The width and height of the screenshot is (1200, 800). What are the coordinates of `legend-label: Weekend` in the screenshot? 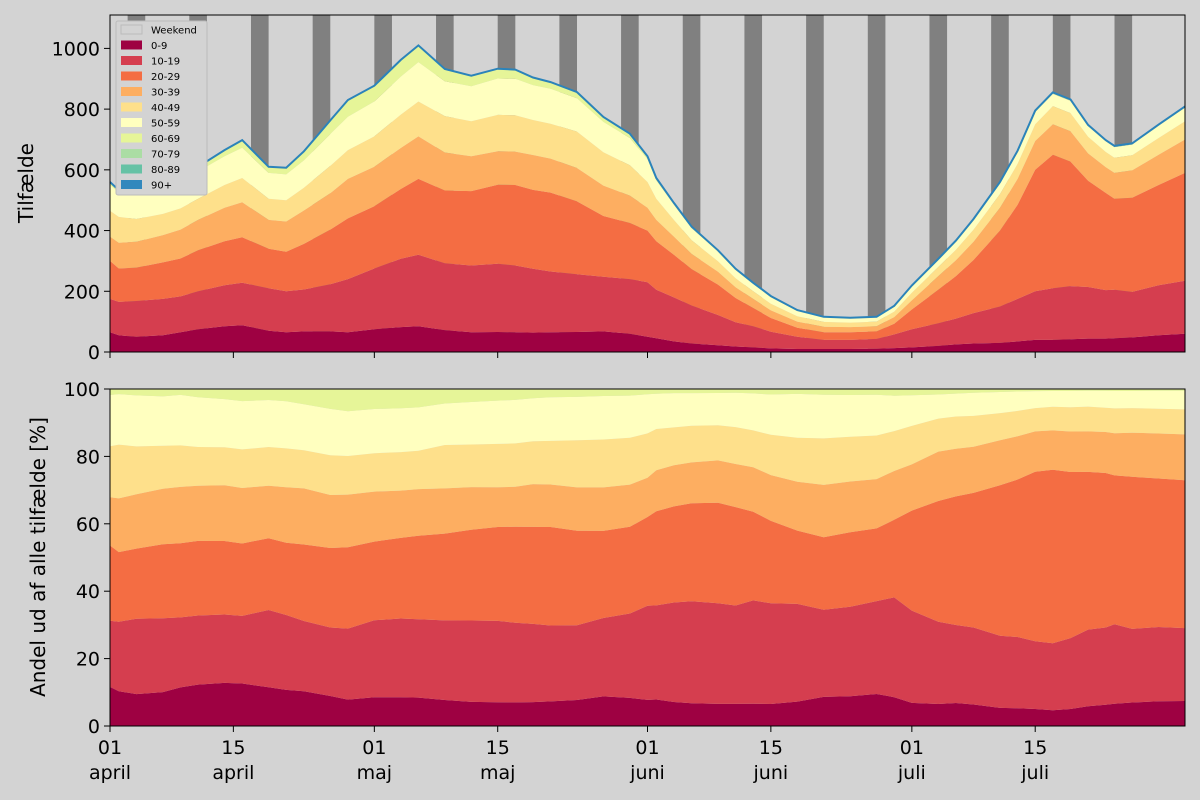 It's located at (174, 31).